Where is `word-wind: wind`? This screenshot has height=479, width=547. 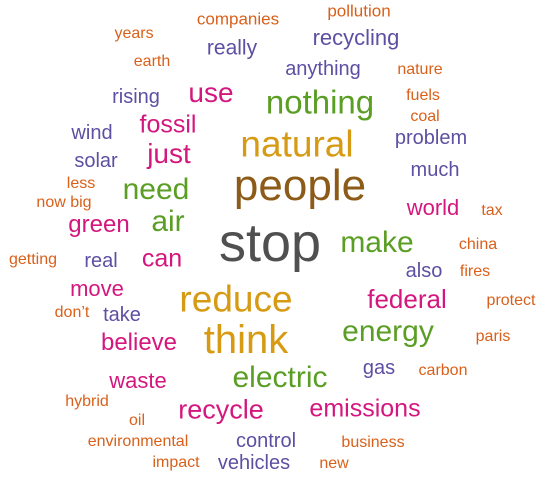 word-wind: wind is located at coordinates (91, 133).